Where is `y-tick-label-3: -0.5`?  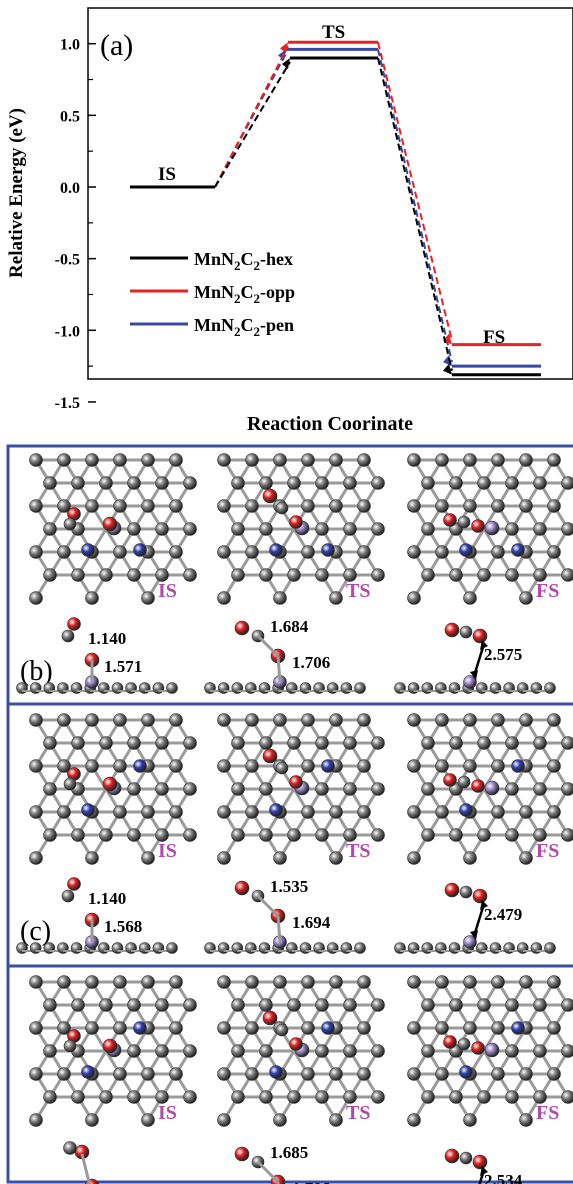 y-tick-label-3: -0.5 is located at coordinates (67, 260).